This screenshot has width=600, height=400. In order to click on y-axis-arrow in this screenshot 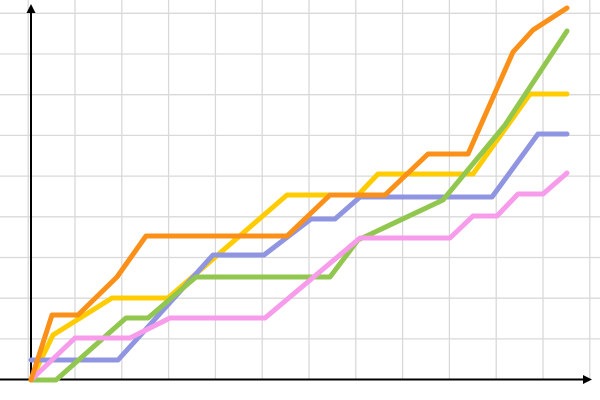, I will do `click(31, 8)`.